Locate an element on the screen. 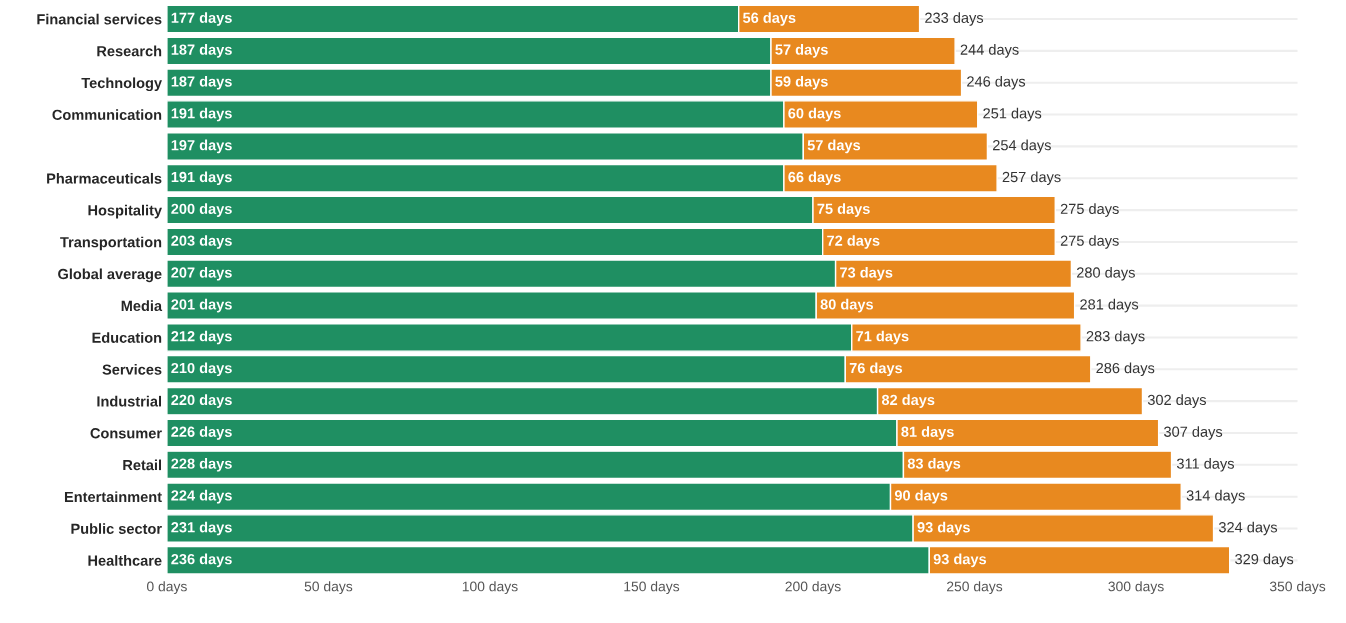 The width and height of the screenshot is (1346, 623). data-label: 71 days is located at coordinates (882, 337).